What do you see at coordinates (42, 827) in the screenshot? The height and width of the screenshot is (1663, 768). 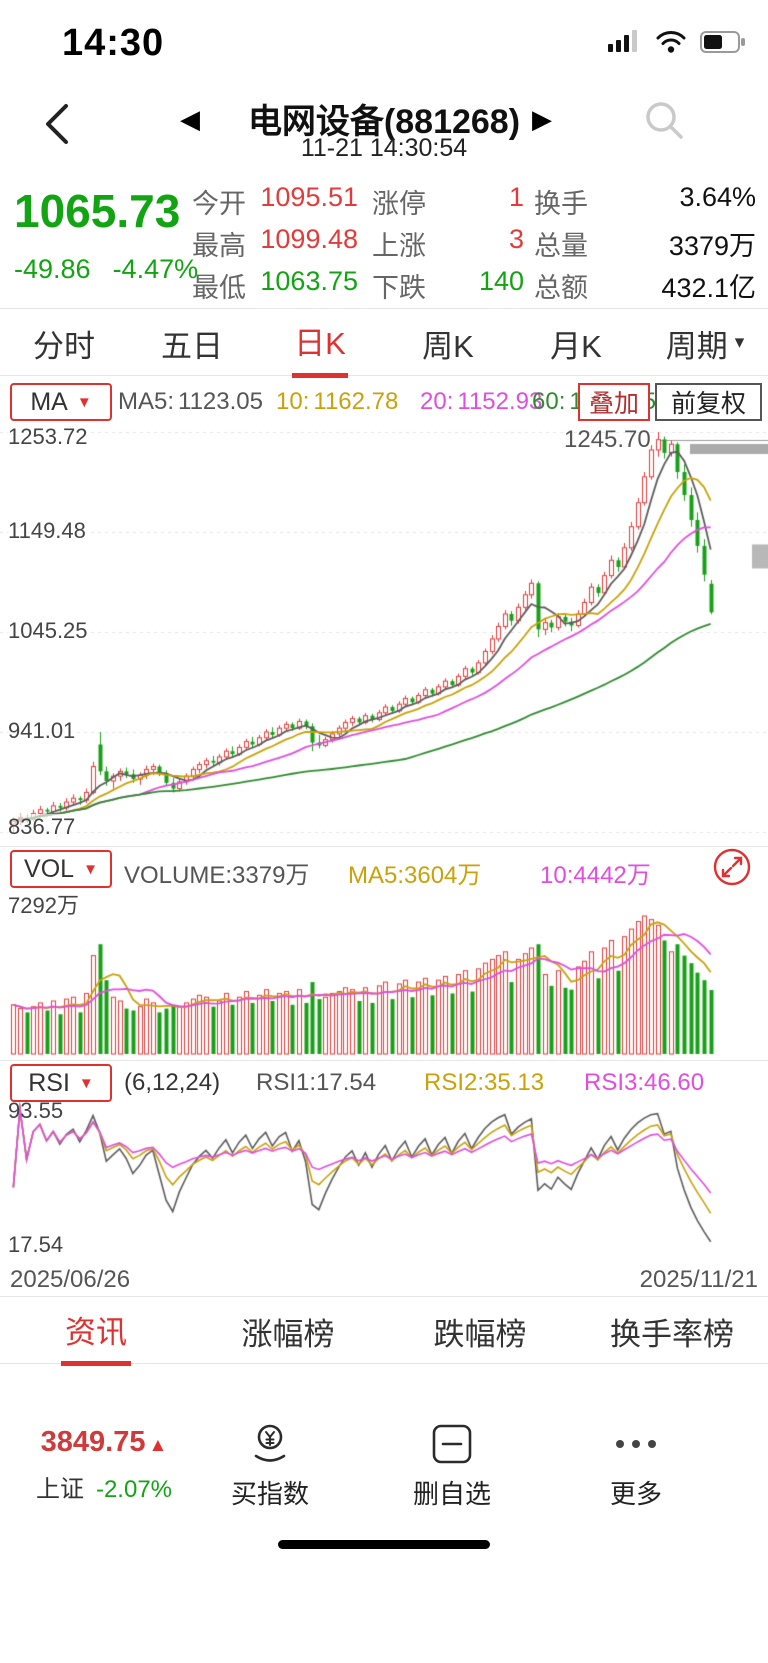 I see `price-axis-label: 836.77` at bounding box center [42, 827].